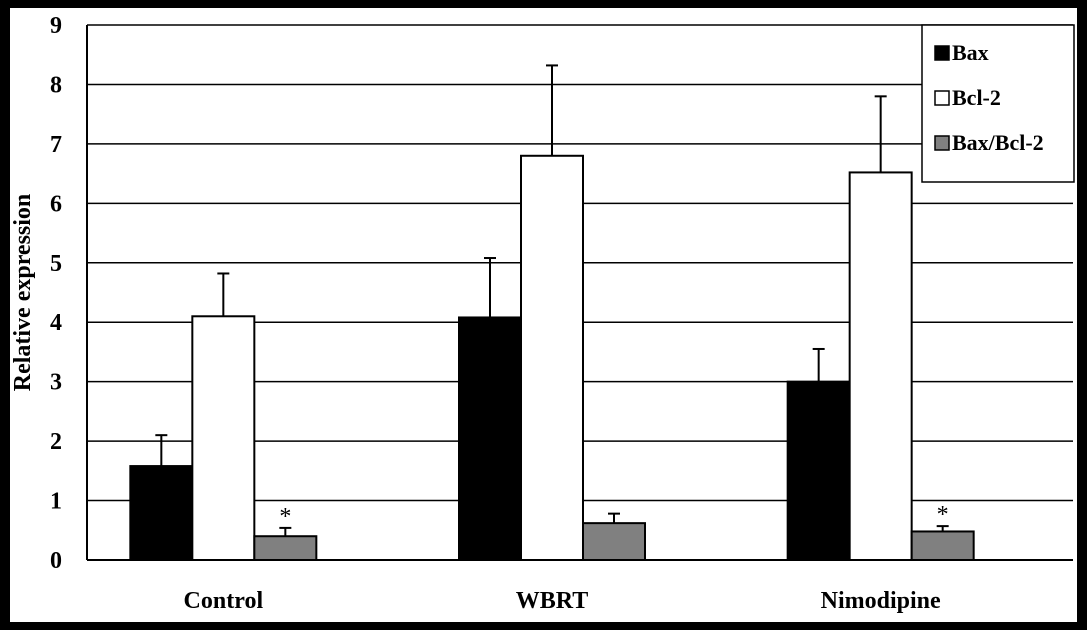  I want to click on y-tick-labels: 0 1 2 3 4 5 6 7 8 9, so click(56, 293).